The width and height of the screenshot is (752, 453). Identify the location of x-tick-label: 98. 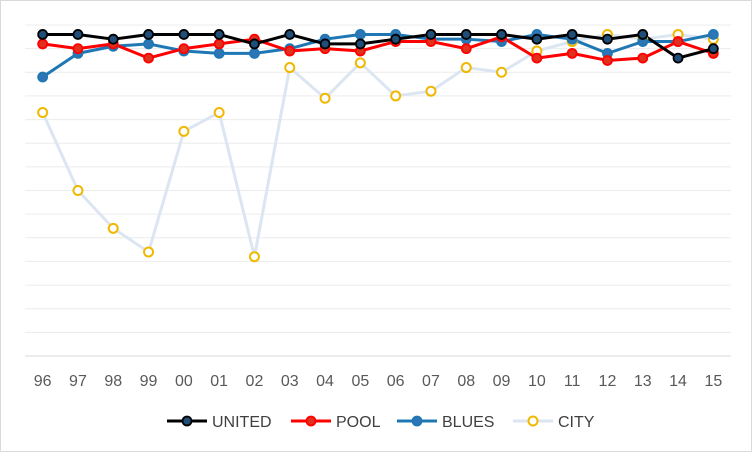
(113, 381).